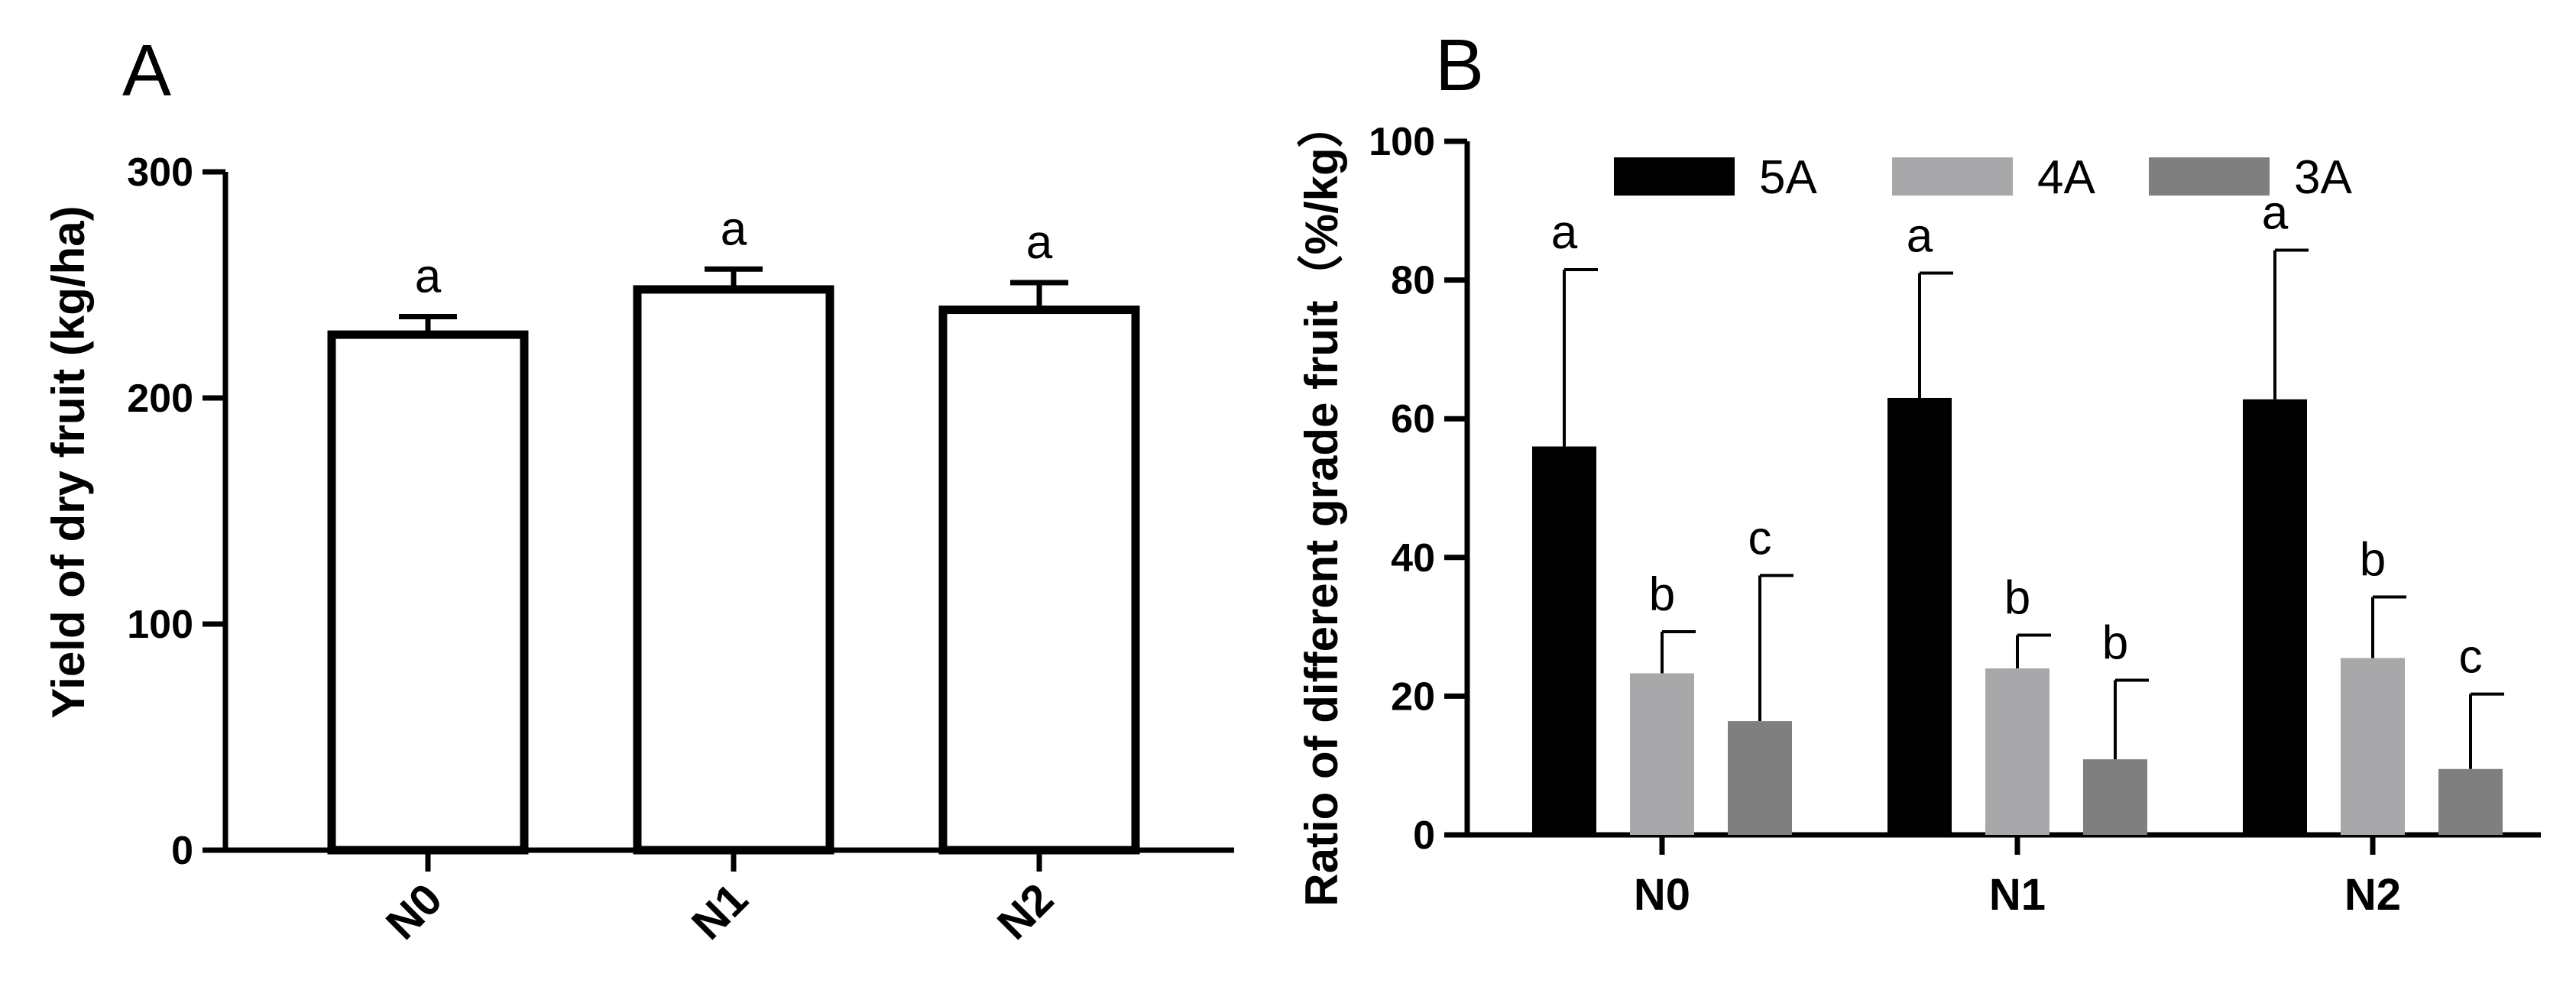 The height and width of the screenshot is (993, 2576). Describe the element at coordinates (1413, 419) in the screenshot. I see `panel-b-y-tick-label: 60` at that location.